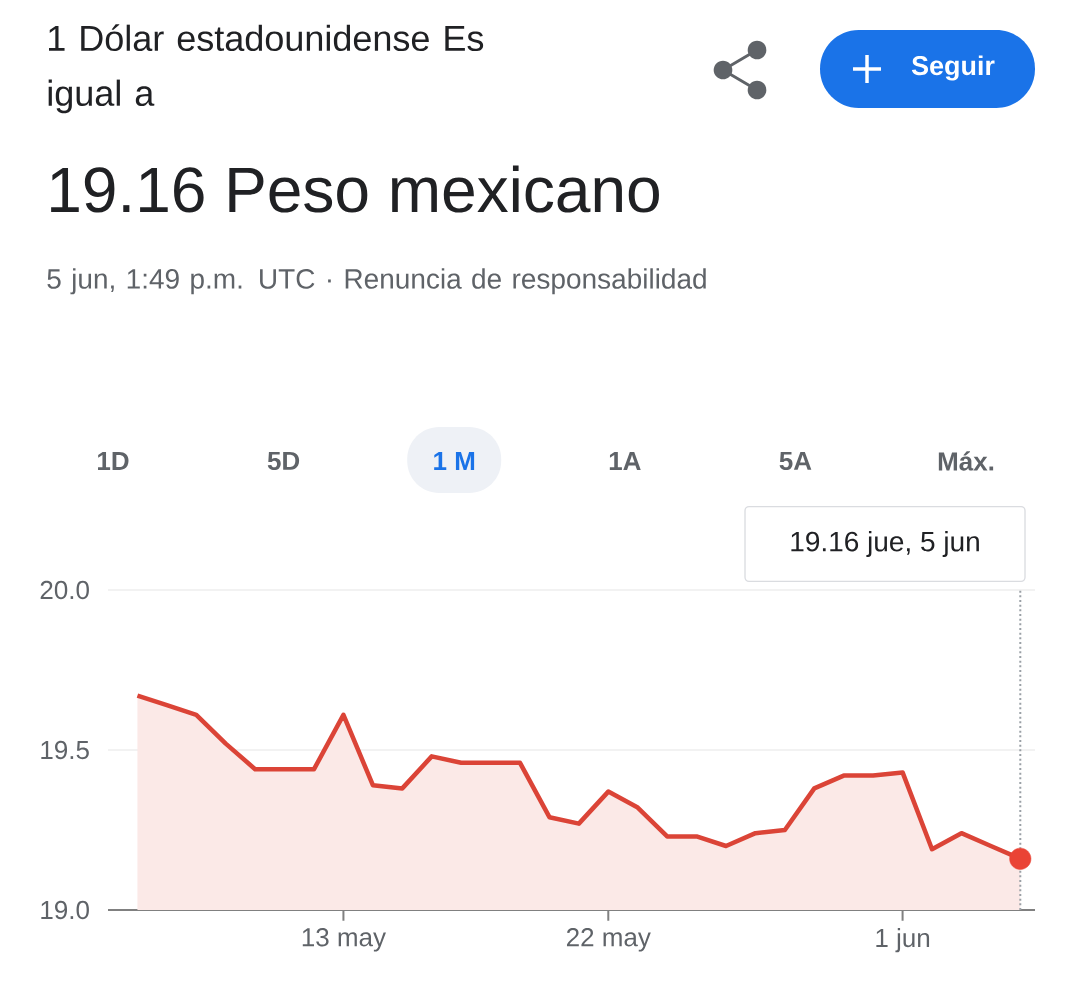 The height and width of the screenshot is (993, 1080). What do you see at coordinates (608, 940) in the screenshot?
I see `x-tick-label: 22 may` at bounding box center [608, 940].